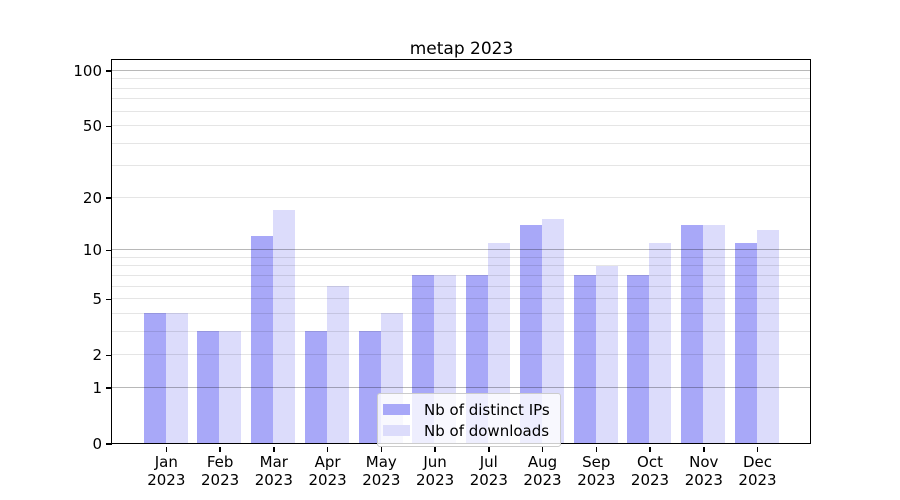 The height and width of the screenshot is (500, 900). I want to click on x-tick-label-month: May, so click(381, 461).